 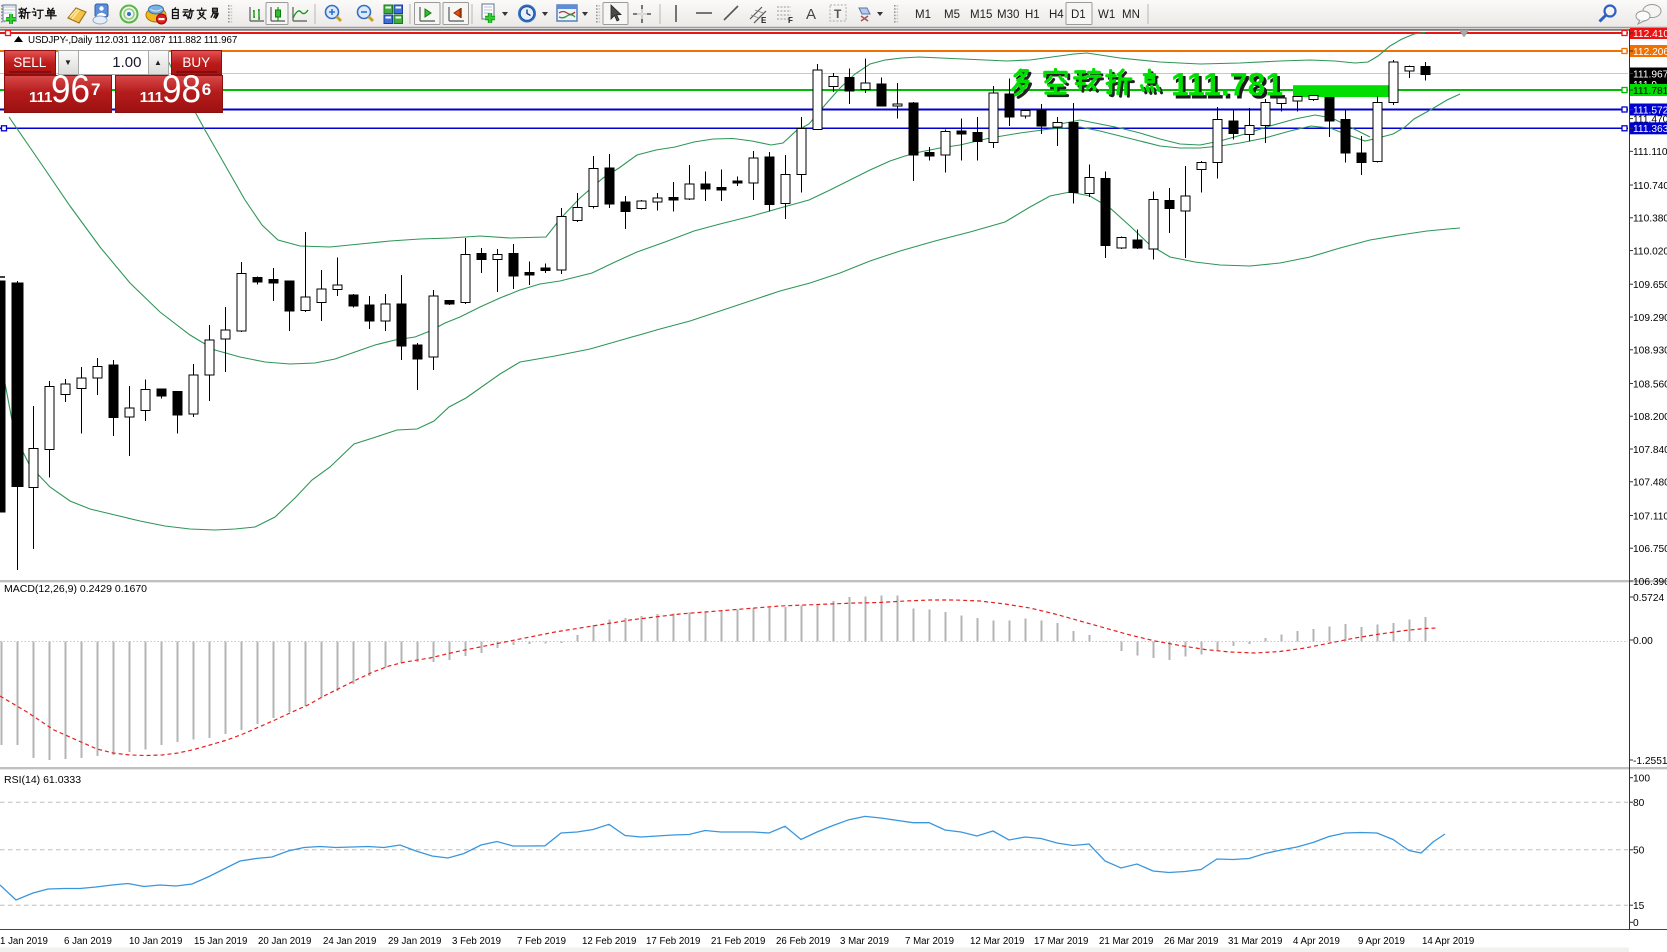 I want to click on svg-text: 100, so click(x=1641, y=779).